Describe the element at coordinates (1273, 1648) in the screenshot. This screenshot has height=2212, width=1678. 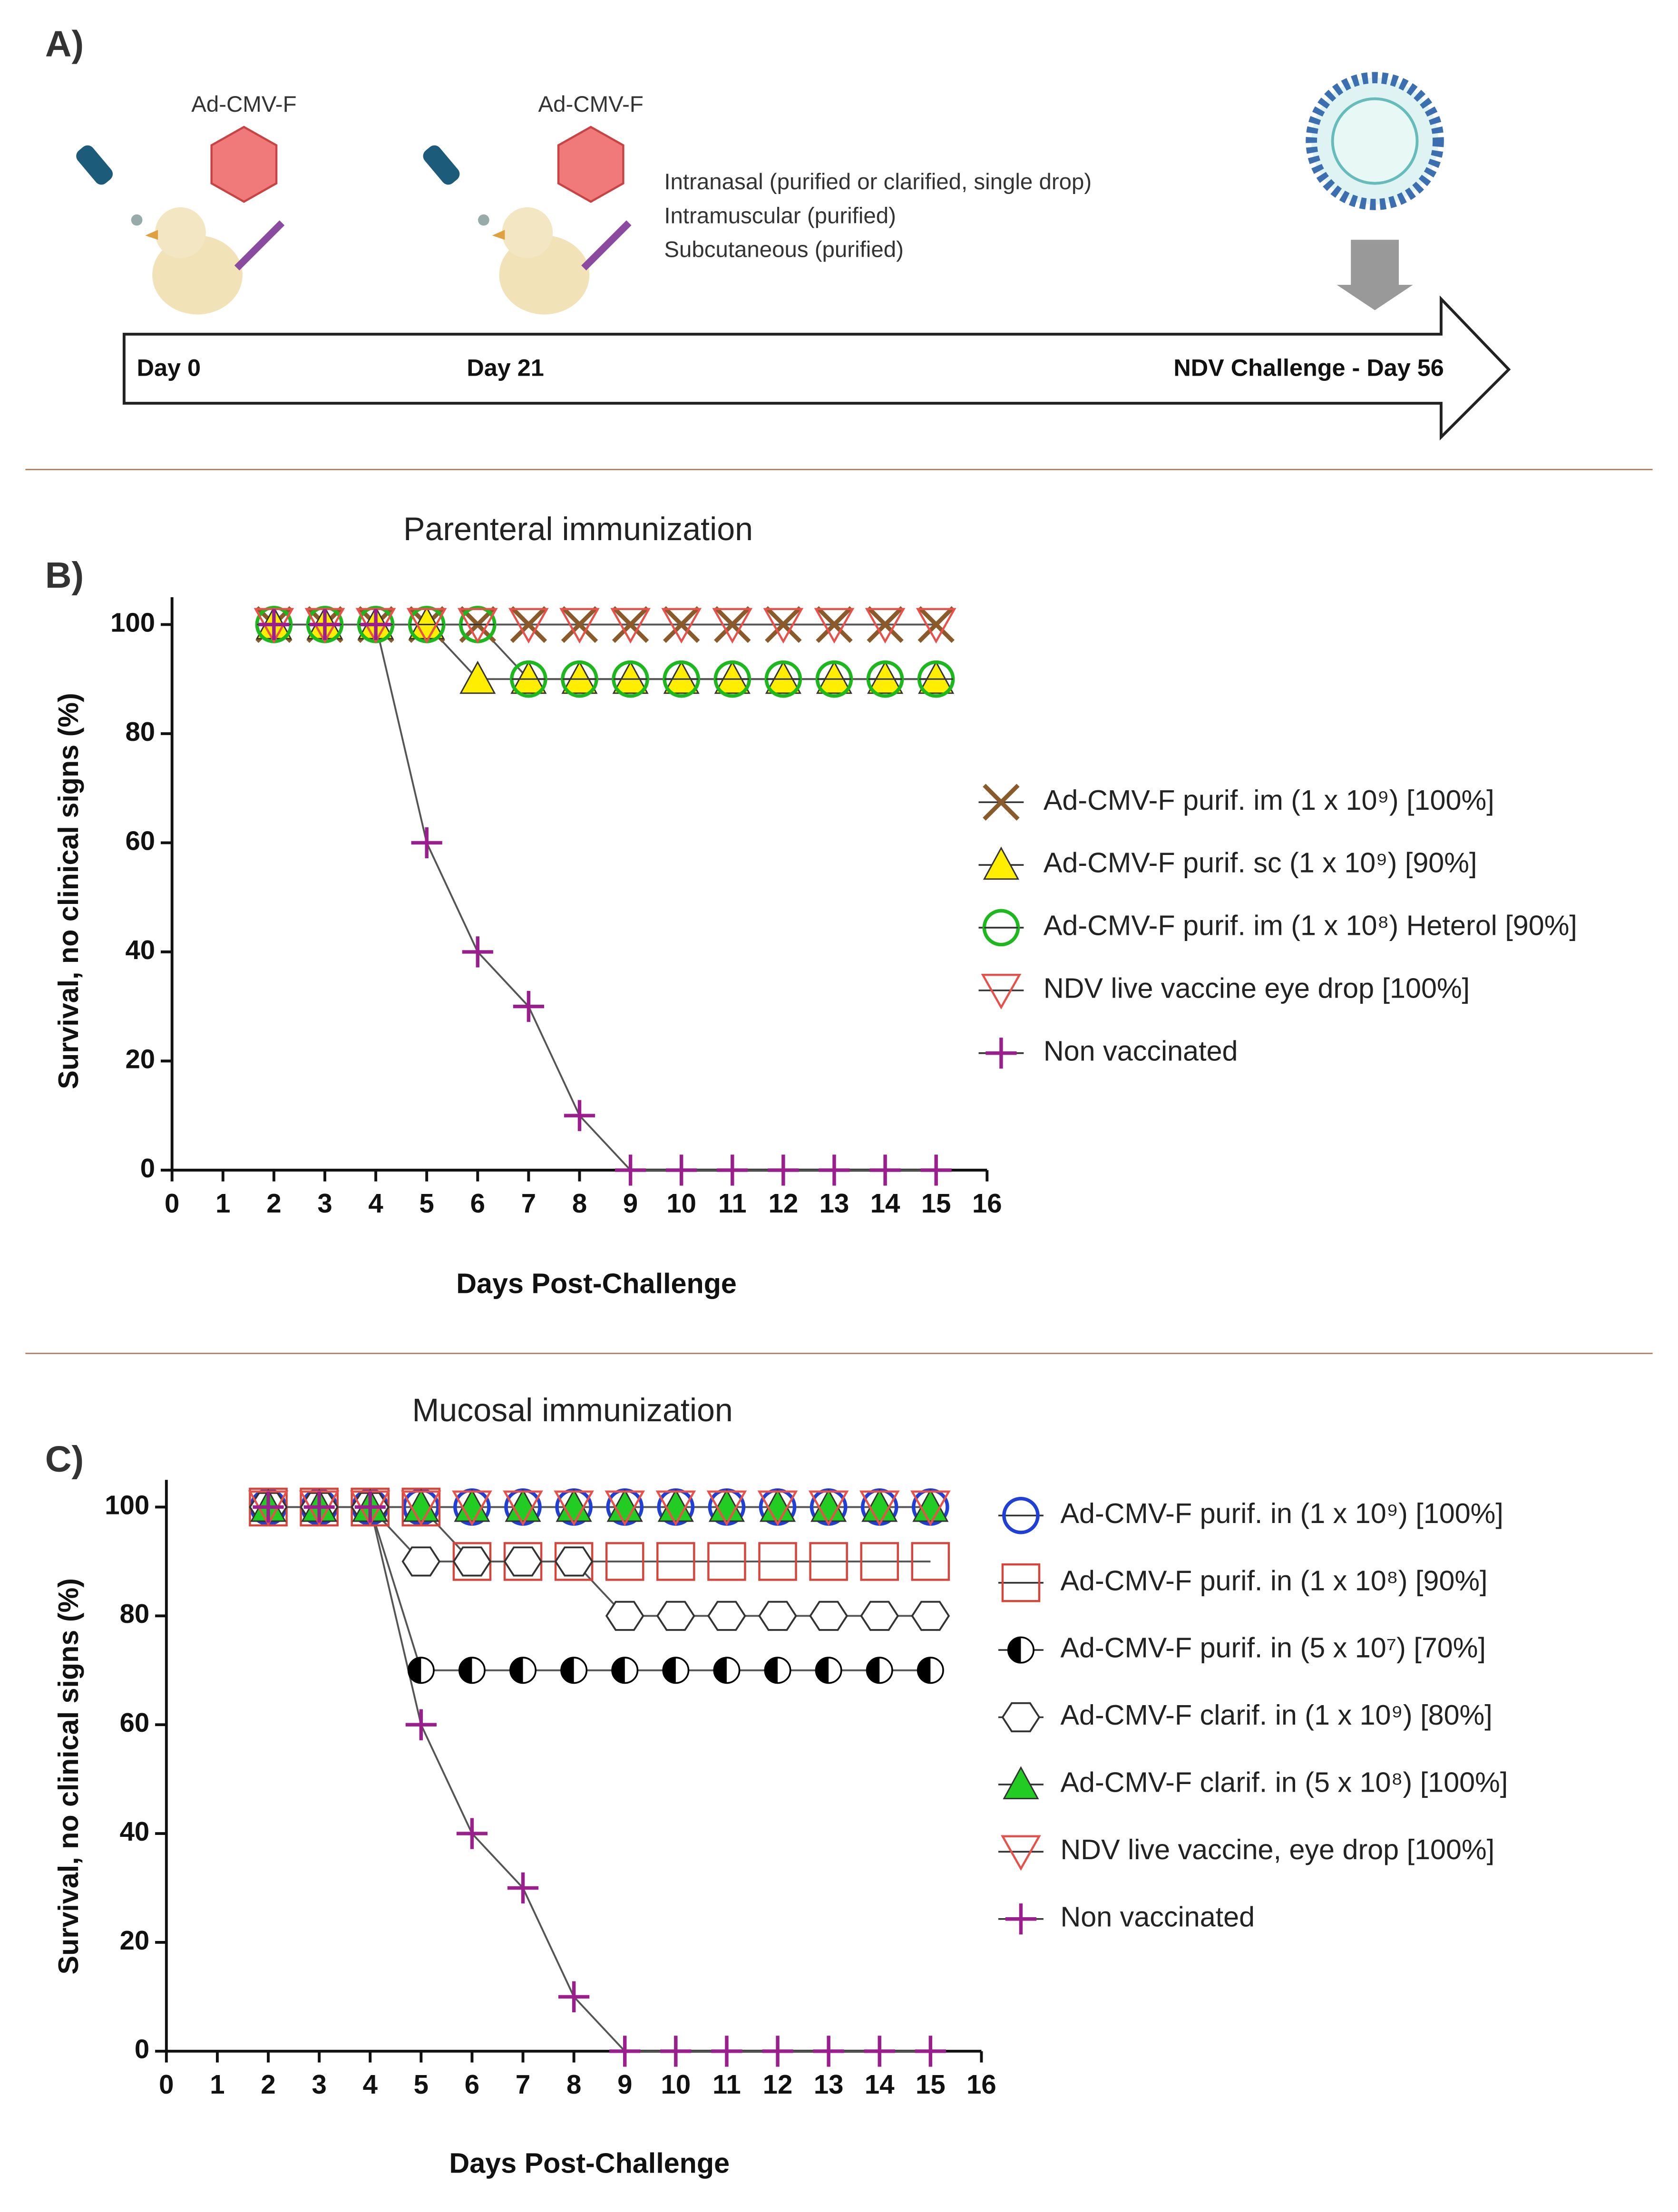
I see `legend-label: Ad-CMV-F purif. in (5 x 10⁷) [70%]` at that location.